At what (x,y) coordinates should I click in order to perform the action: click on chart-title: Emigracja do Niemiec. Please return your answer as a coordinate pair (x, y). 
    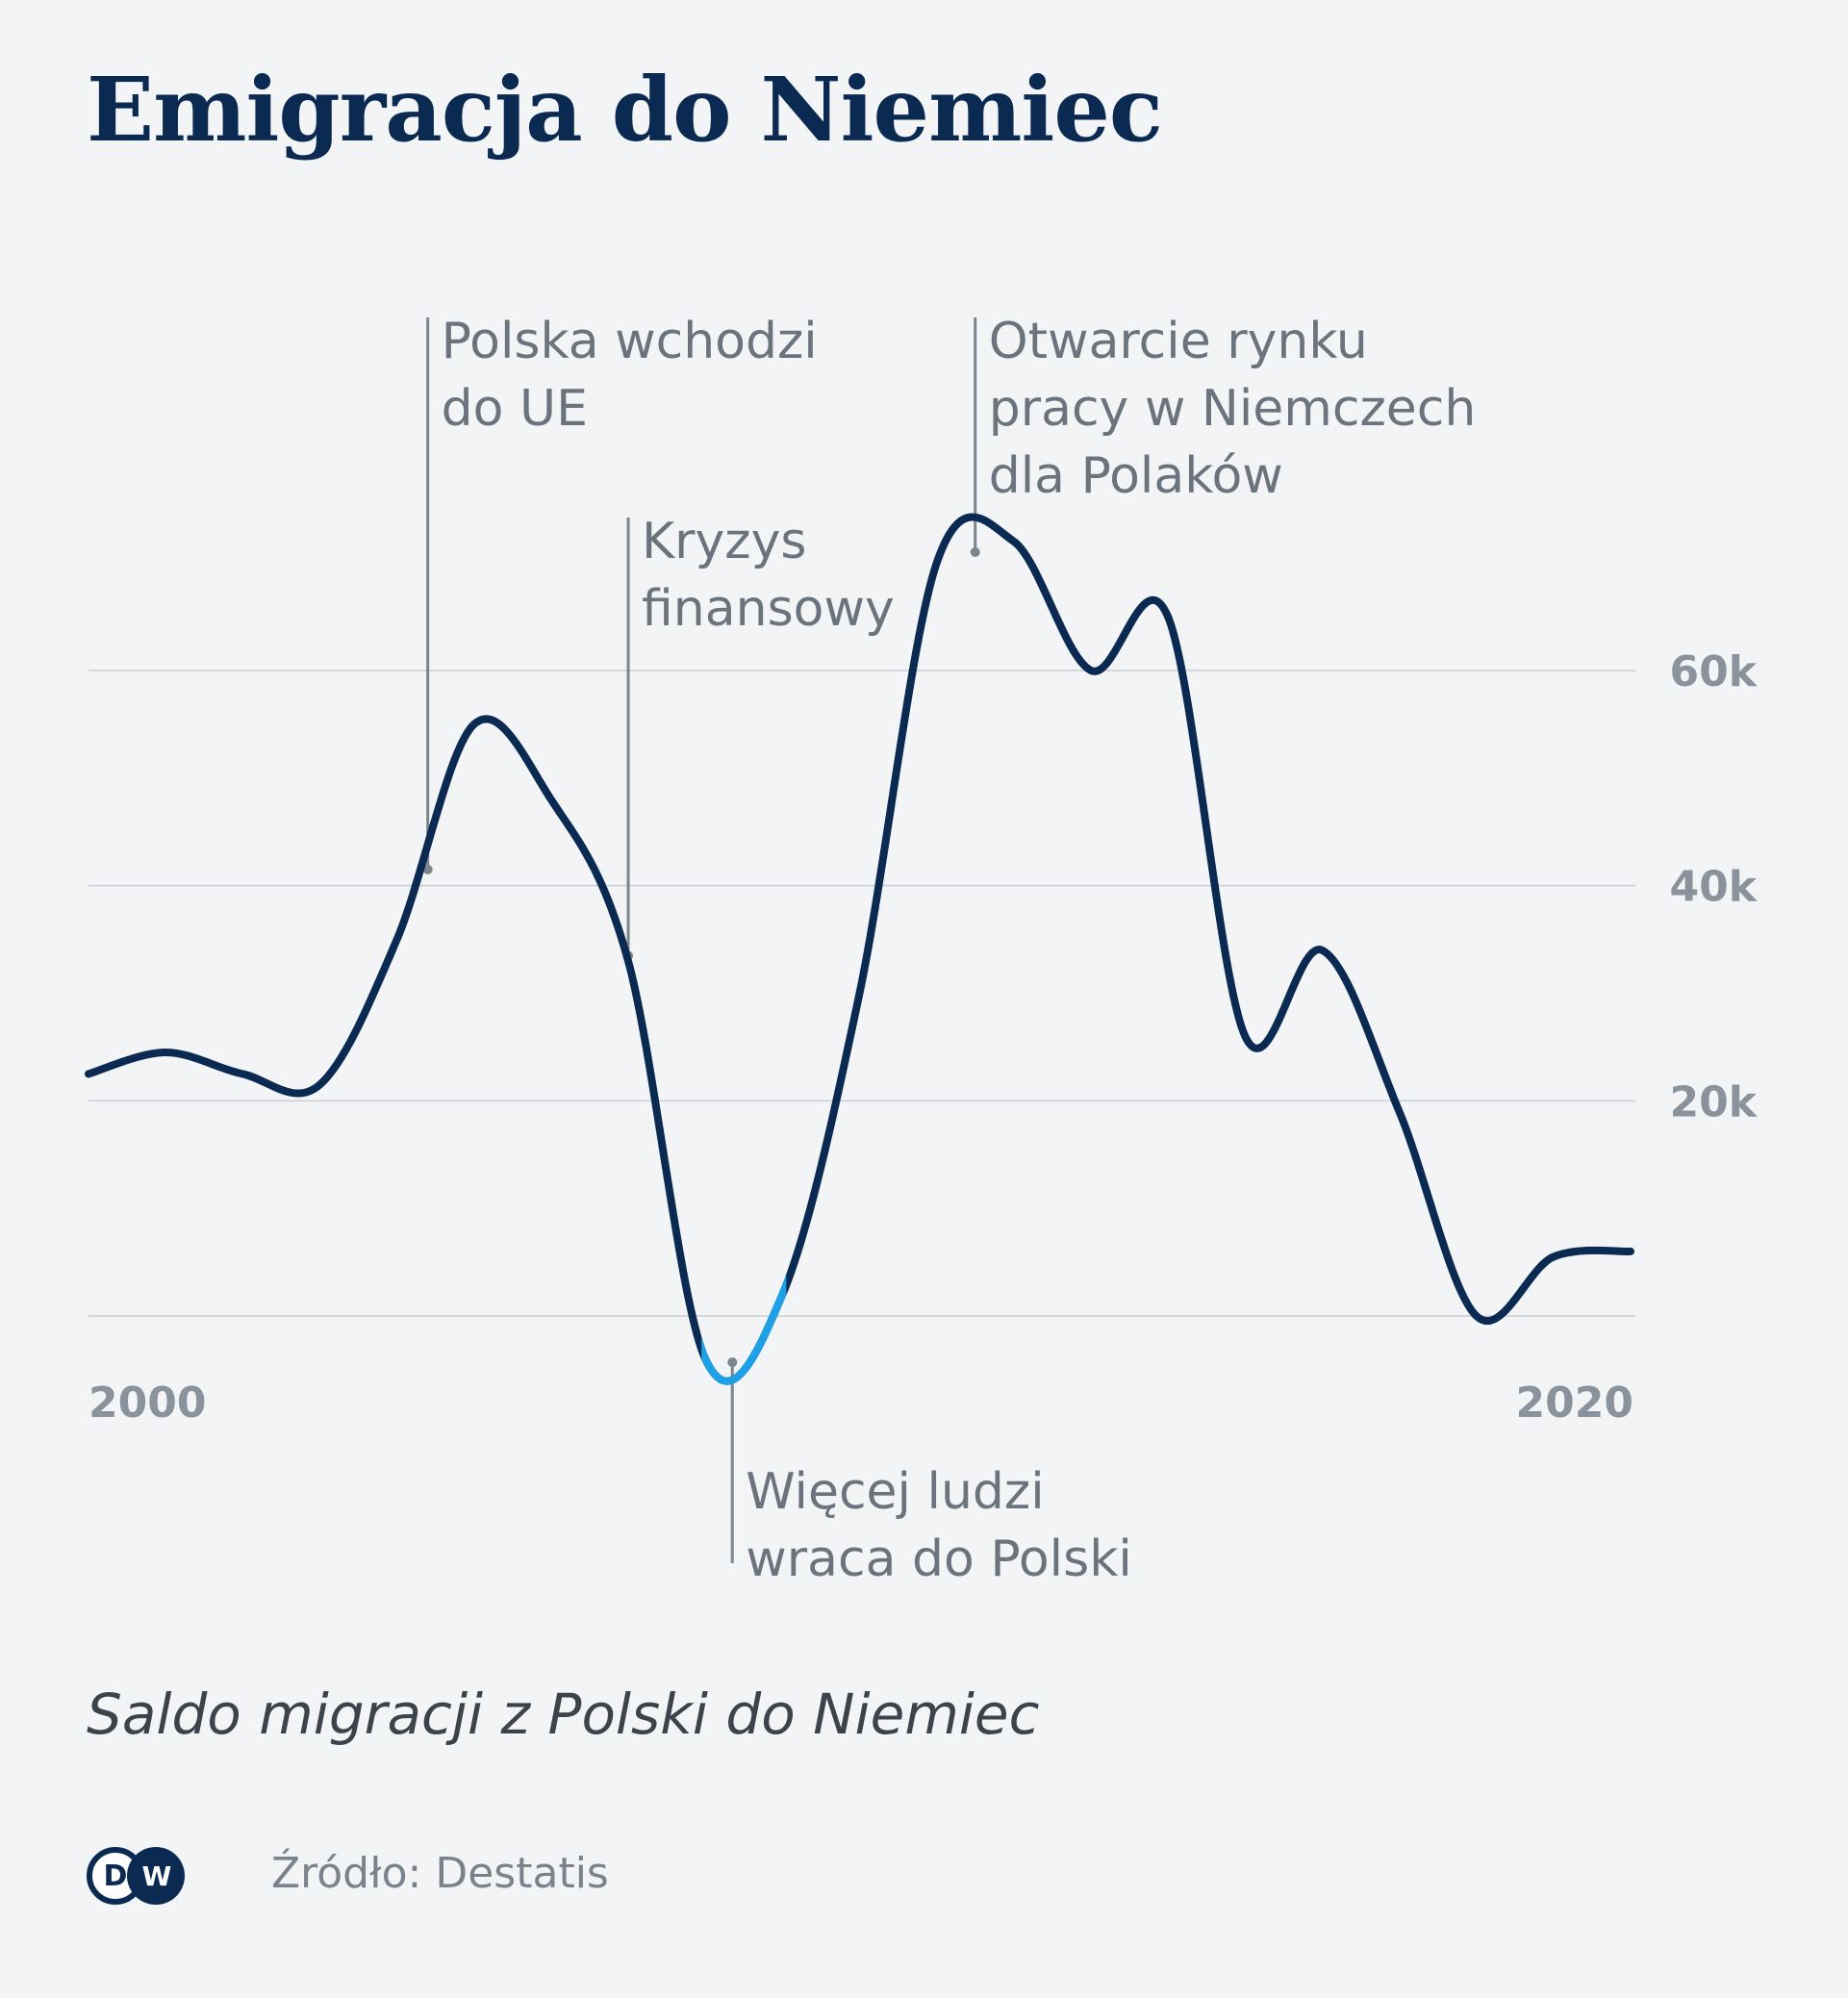
    Looking at the image, I should click on (625, 110).